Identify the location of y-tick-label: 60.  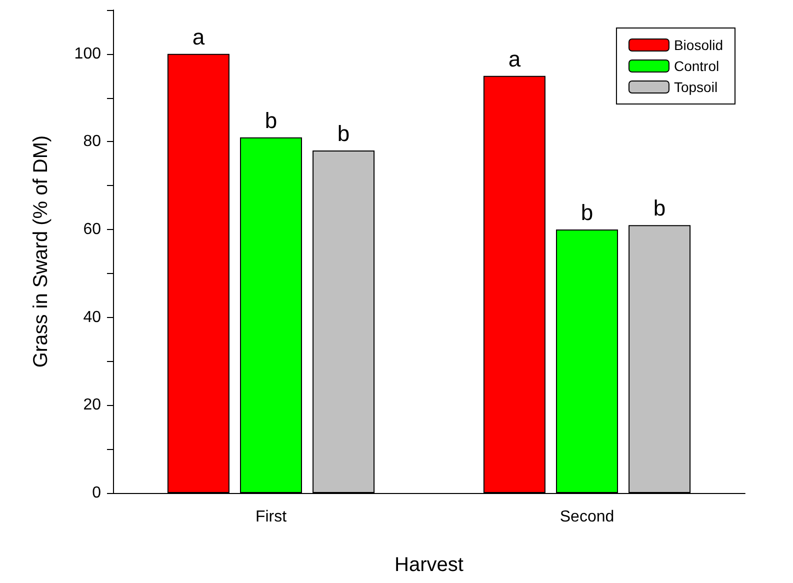
(92, 229).